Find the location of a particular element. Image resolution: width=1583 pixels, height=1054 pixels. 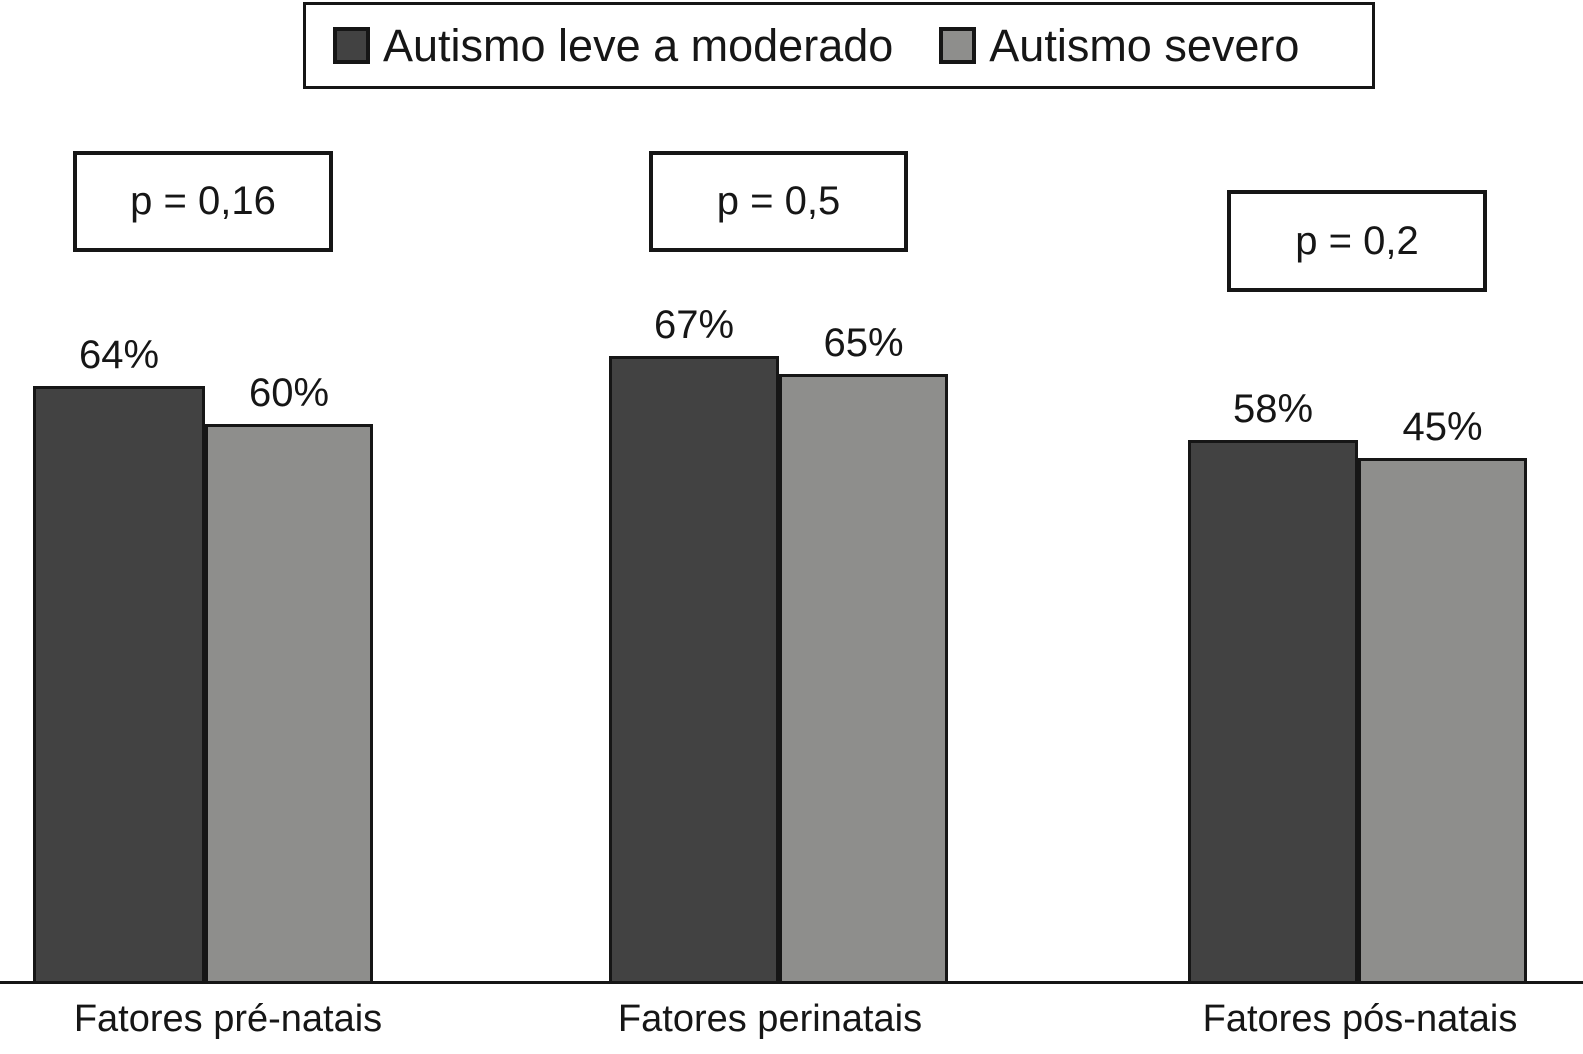

p-value-text-pos-natais: p = 0,2 is located at coordinates (1357, 240).